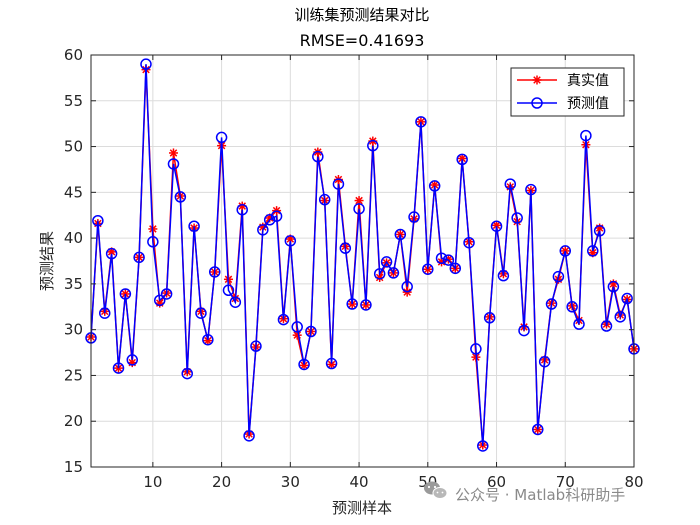 The height and width of the screenshot is (525, 700). I want to click on legend-label-pred: 预测值, so click(588, 104).